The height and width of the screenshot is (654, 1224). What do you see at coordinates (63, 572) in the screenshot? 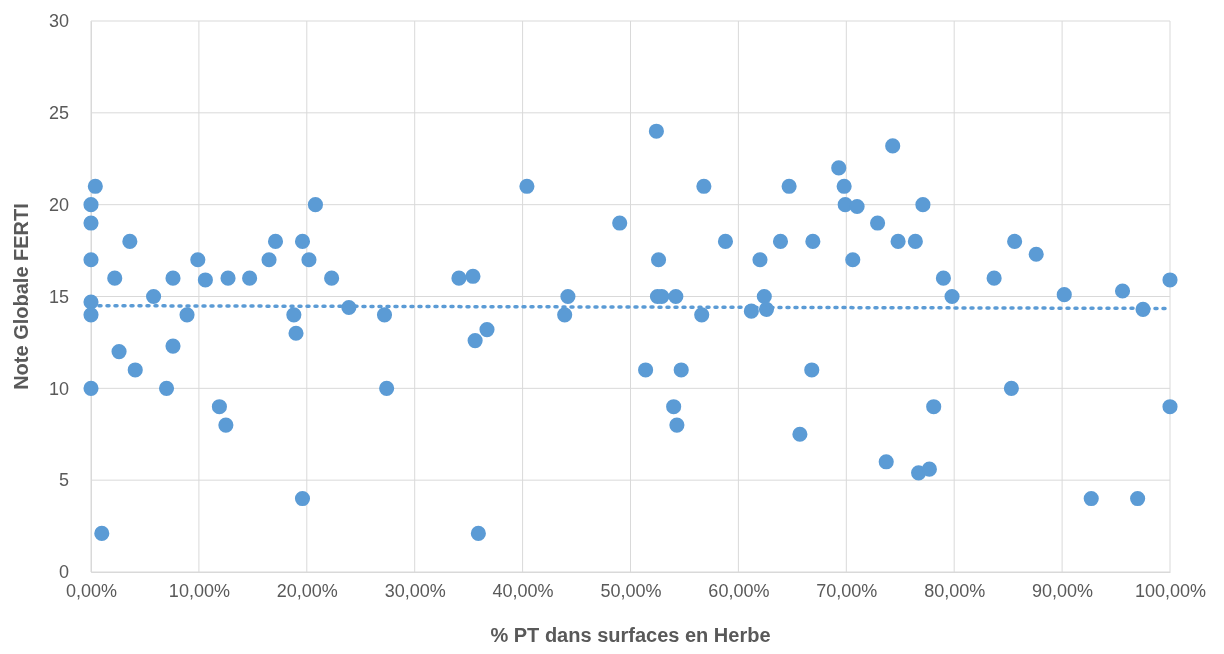
I see `y-tick-label: 0` at bounding box center [63, 572].